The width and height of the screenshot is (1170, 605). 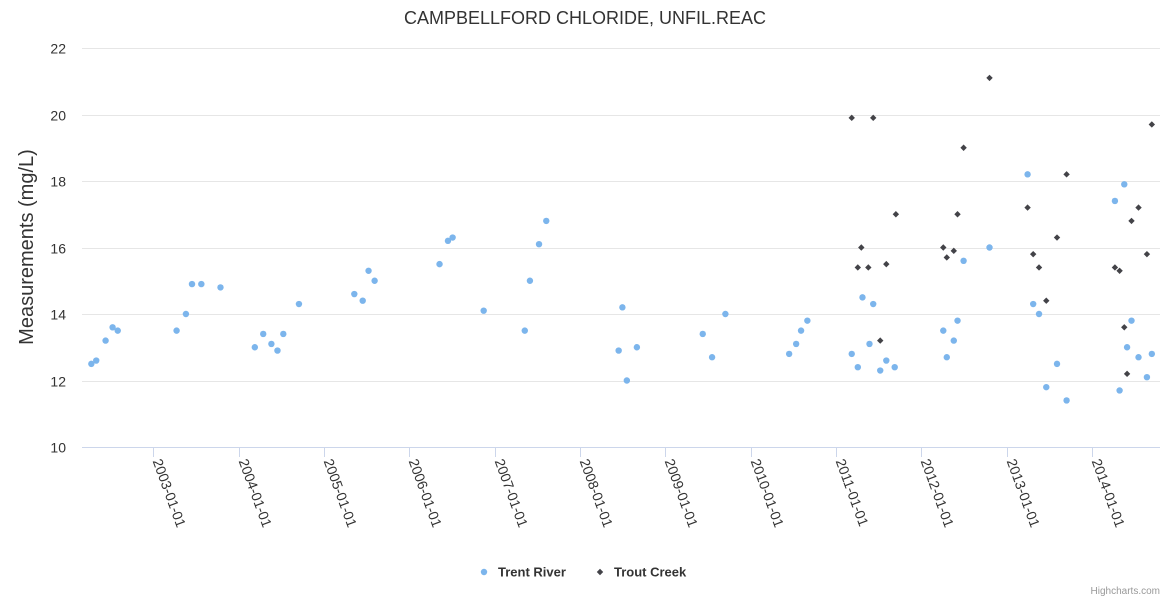 I want to click on legend-item-trent-river: Trent River, so click(x=523, y=572).